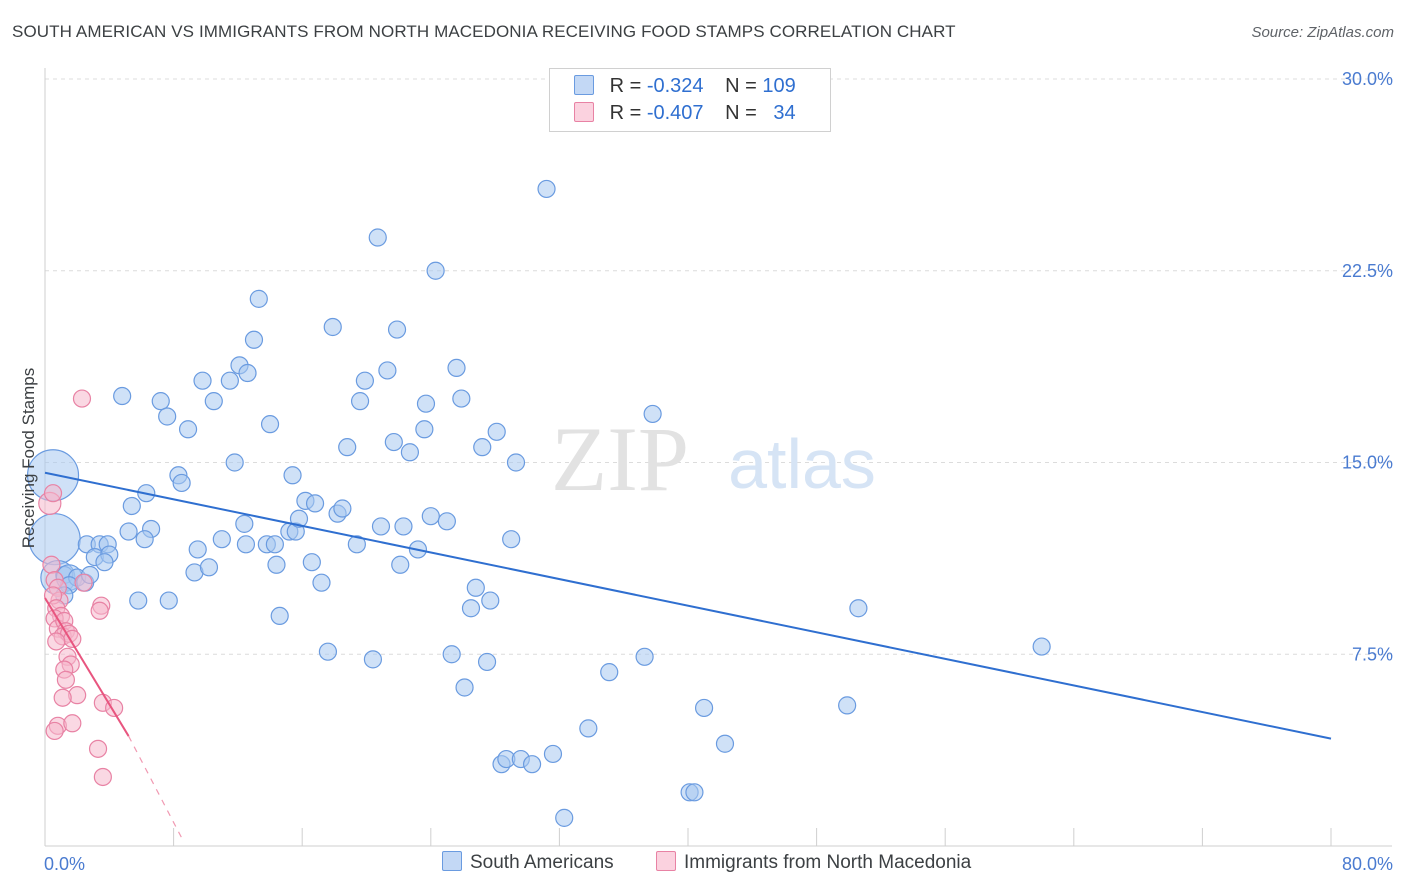 The height and width of the screenshot is (892, 1406). I want to click on x-tick-label: 80.0%, so click(1367, 864).